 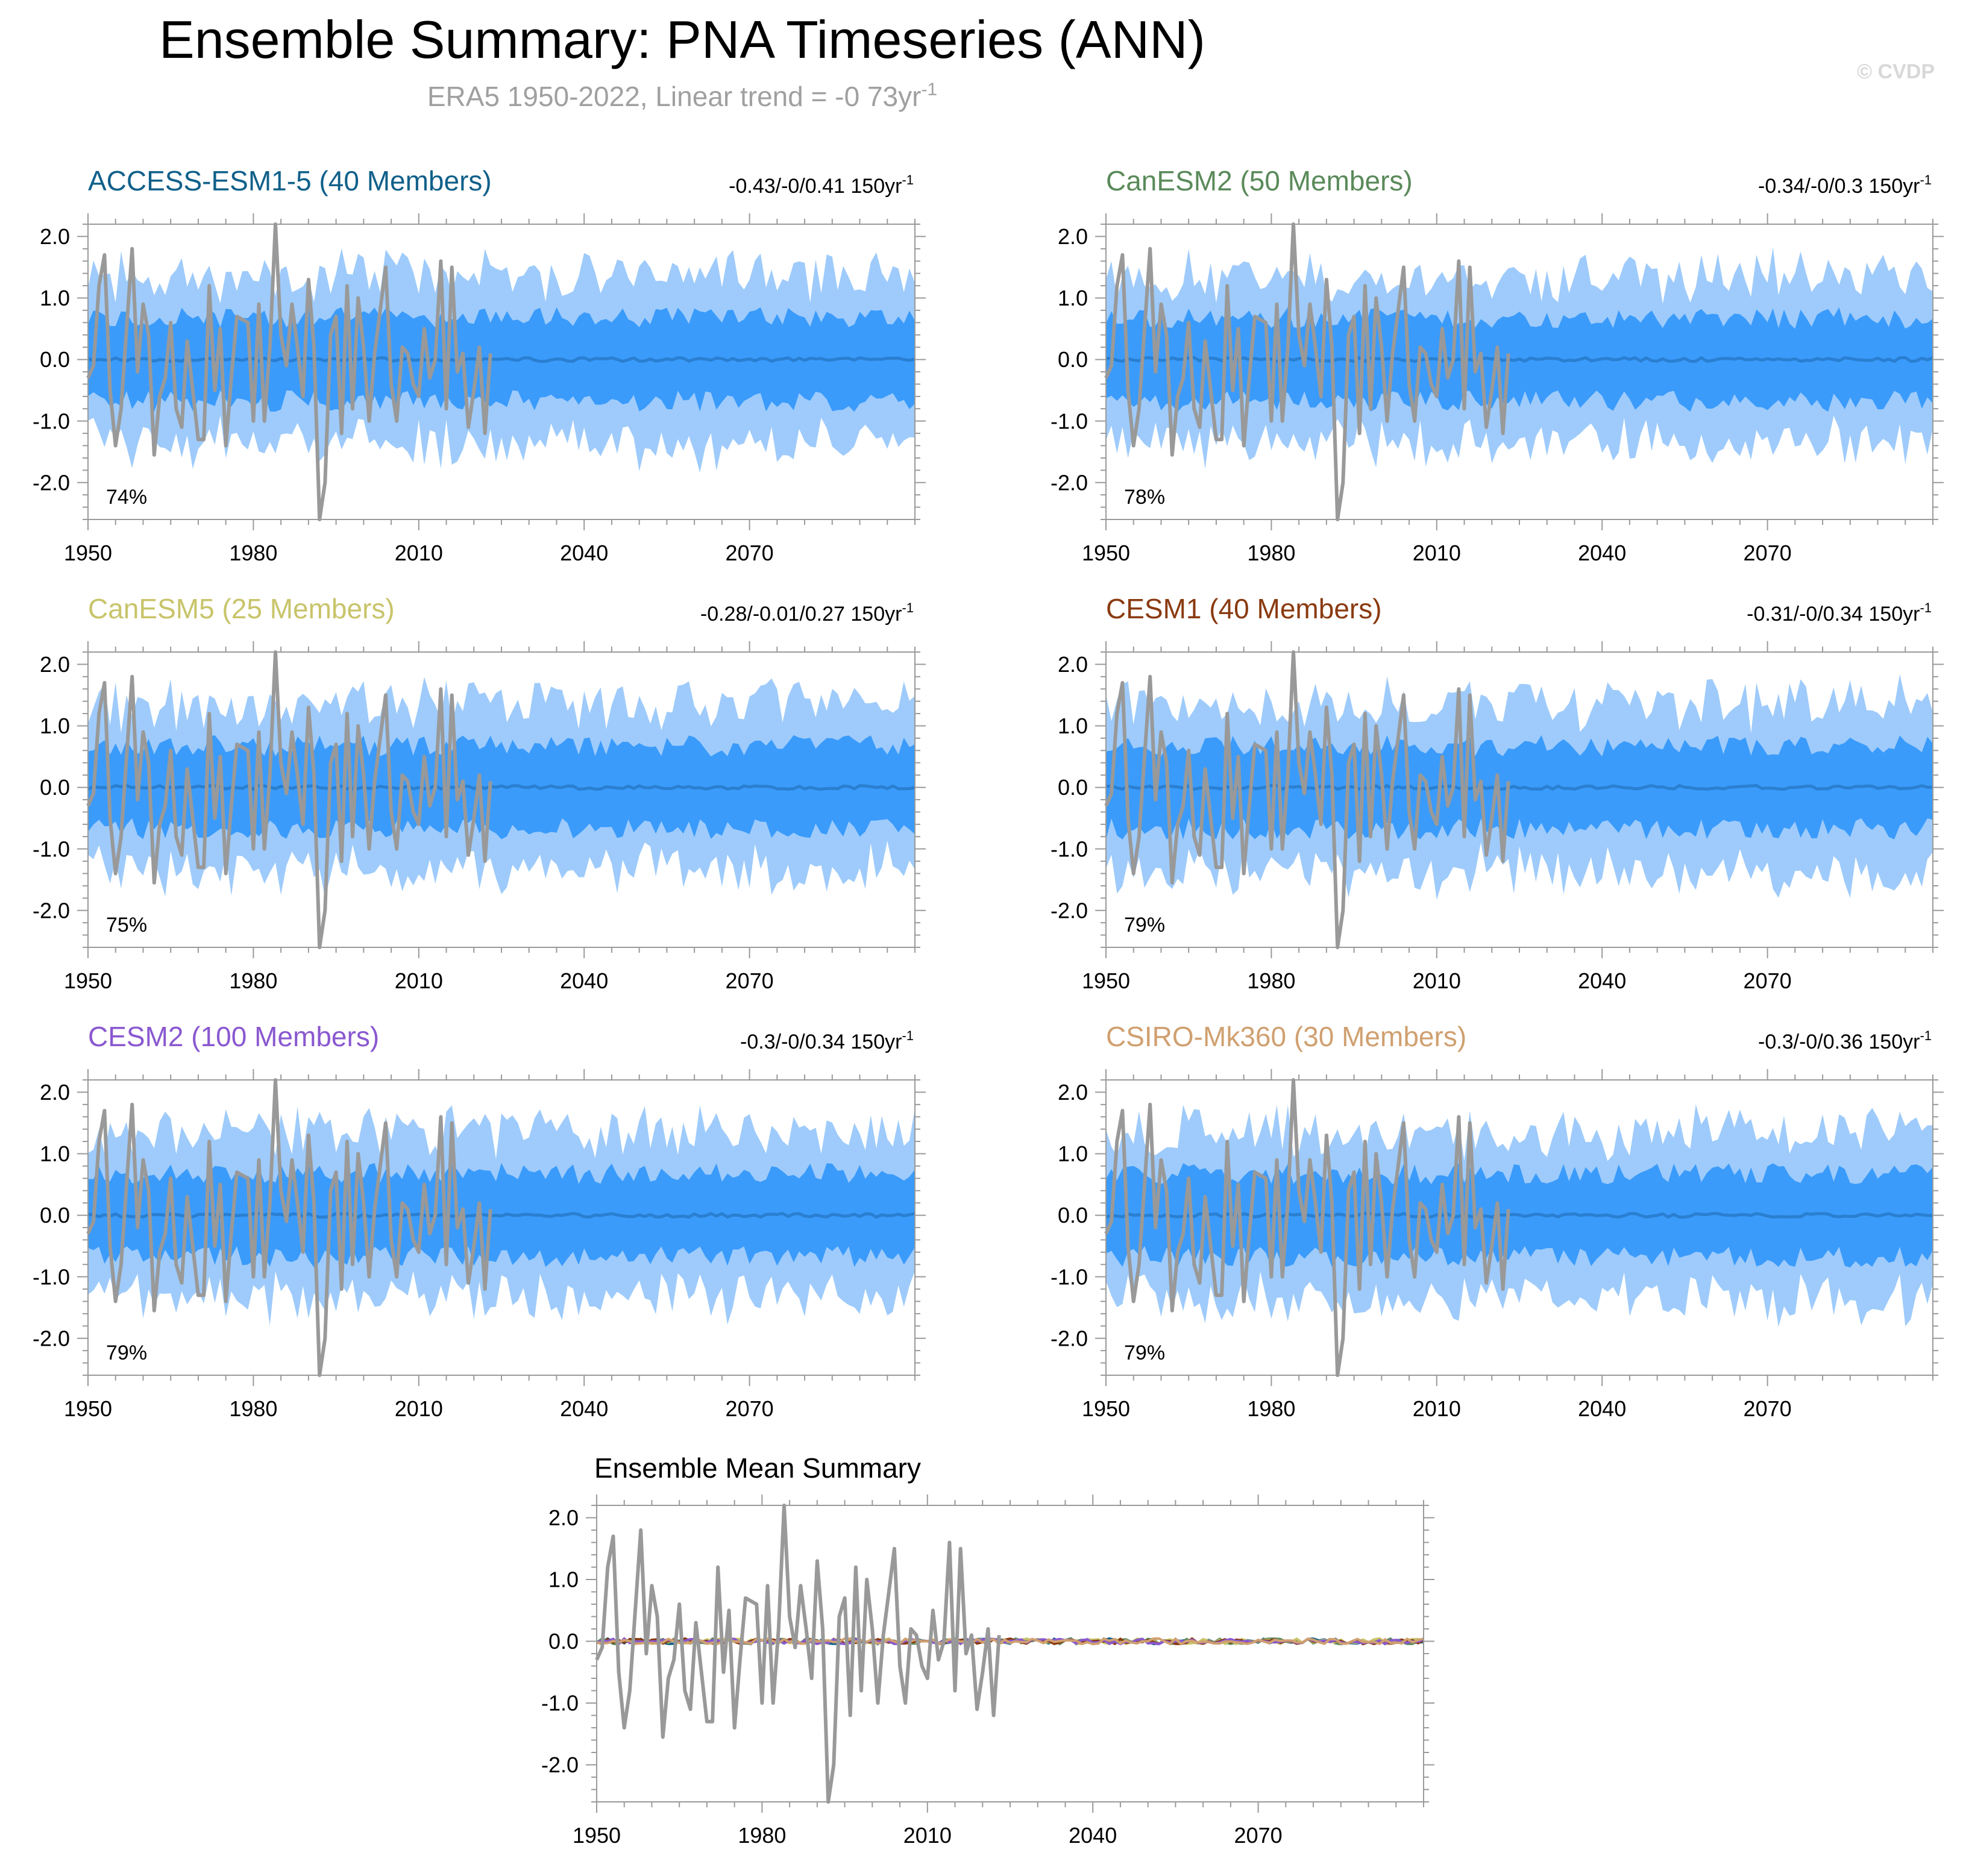 I want to click on trend-text: -0.3/-0/0.36 150yr, so click(x=1839, y=1042).